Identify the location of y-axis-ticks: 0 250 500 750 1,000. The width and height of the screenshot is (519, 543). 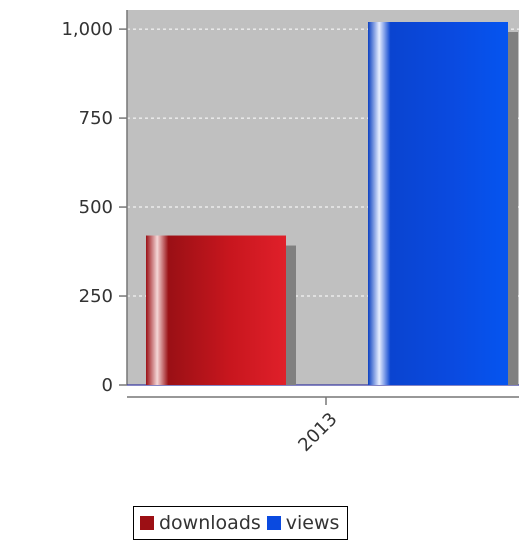
(94, 207).